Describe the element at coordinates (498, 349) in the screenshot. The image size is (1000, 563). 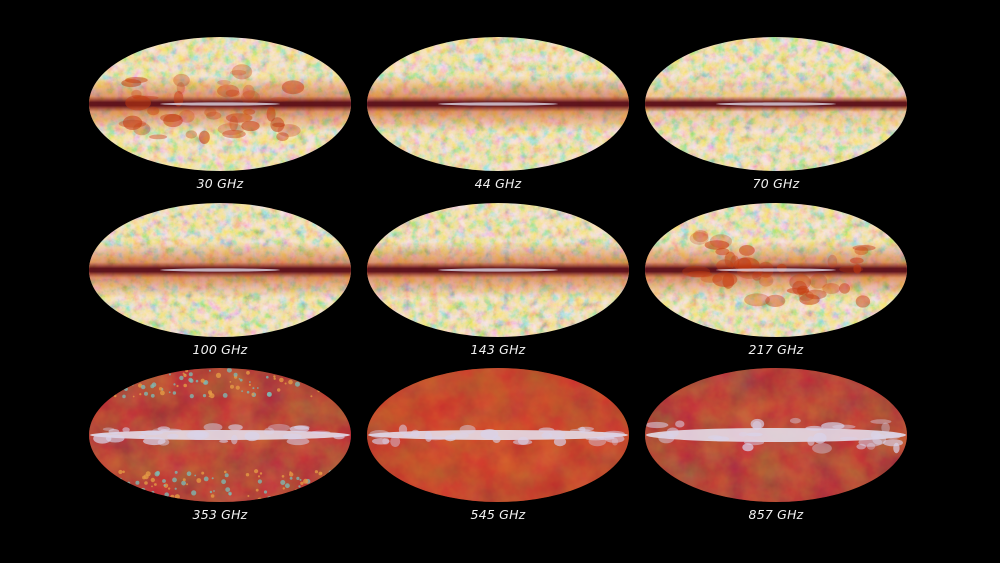
I see `frequency-label: 143 GHz` at that location.